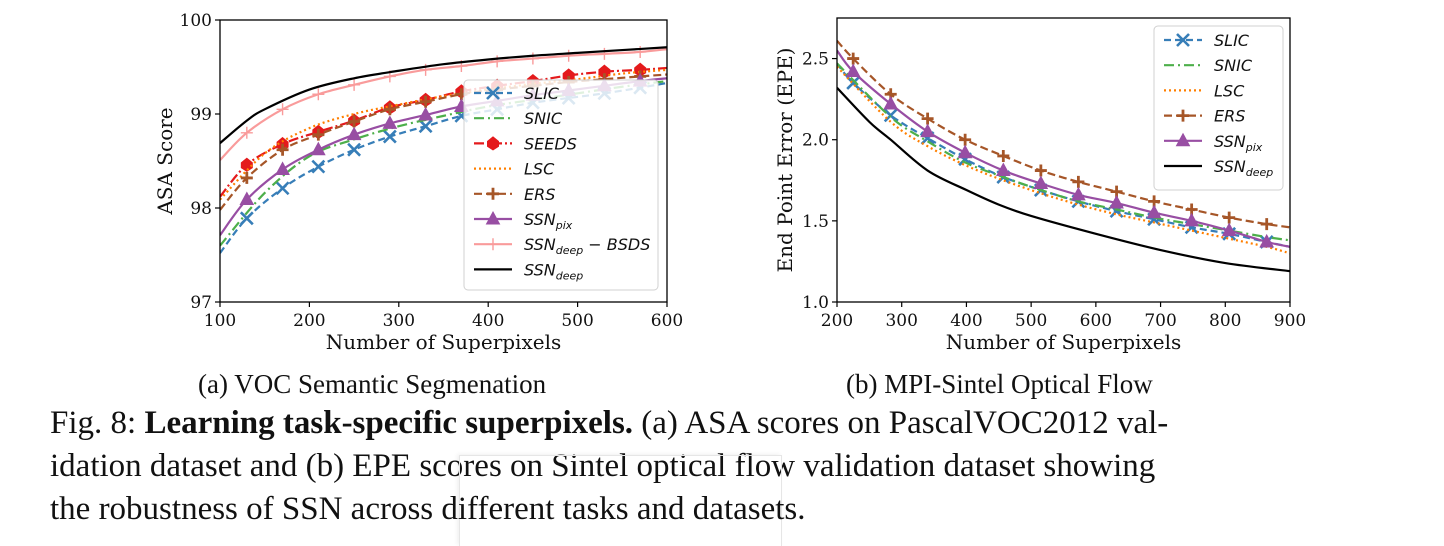 The height and width of the screenshot is (546, 1444). I want to click on y-tick-label: 98, so click(201, 209).